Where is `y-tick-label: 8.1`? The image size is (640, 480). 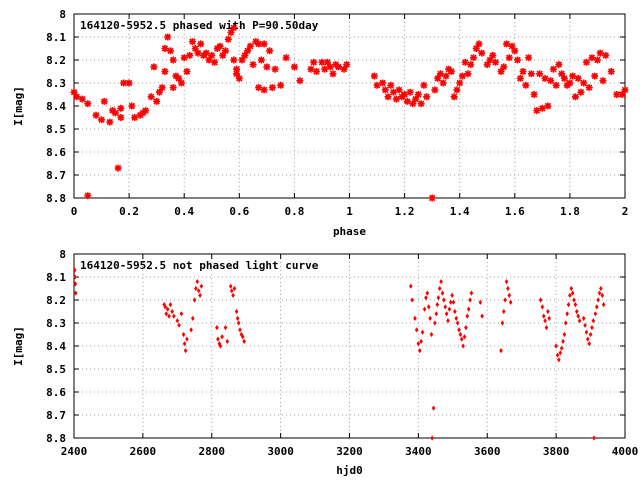 y-tick-label: 8.1 is located at coordinates (56, 277).